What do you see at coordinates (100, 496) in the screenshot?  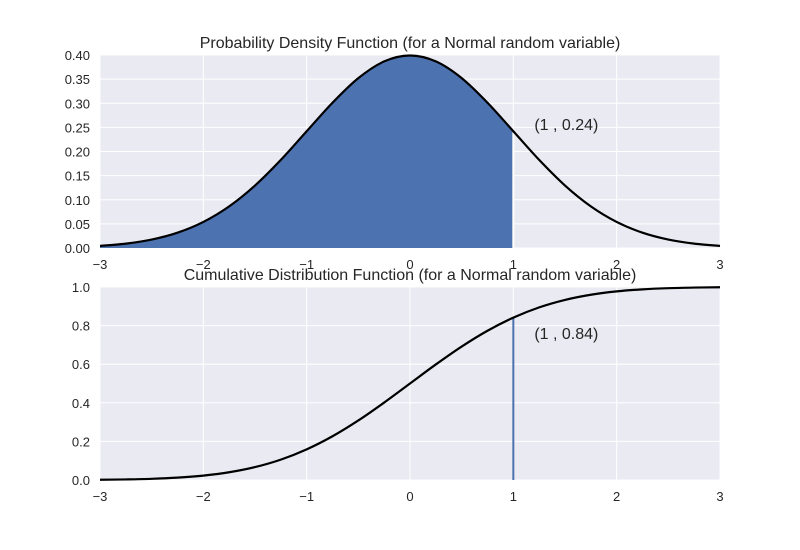 I see `cdf-x-tick-label: −3` at bounding box center [100, 496].